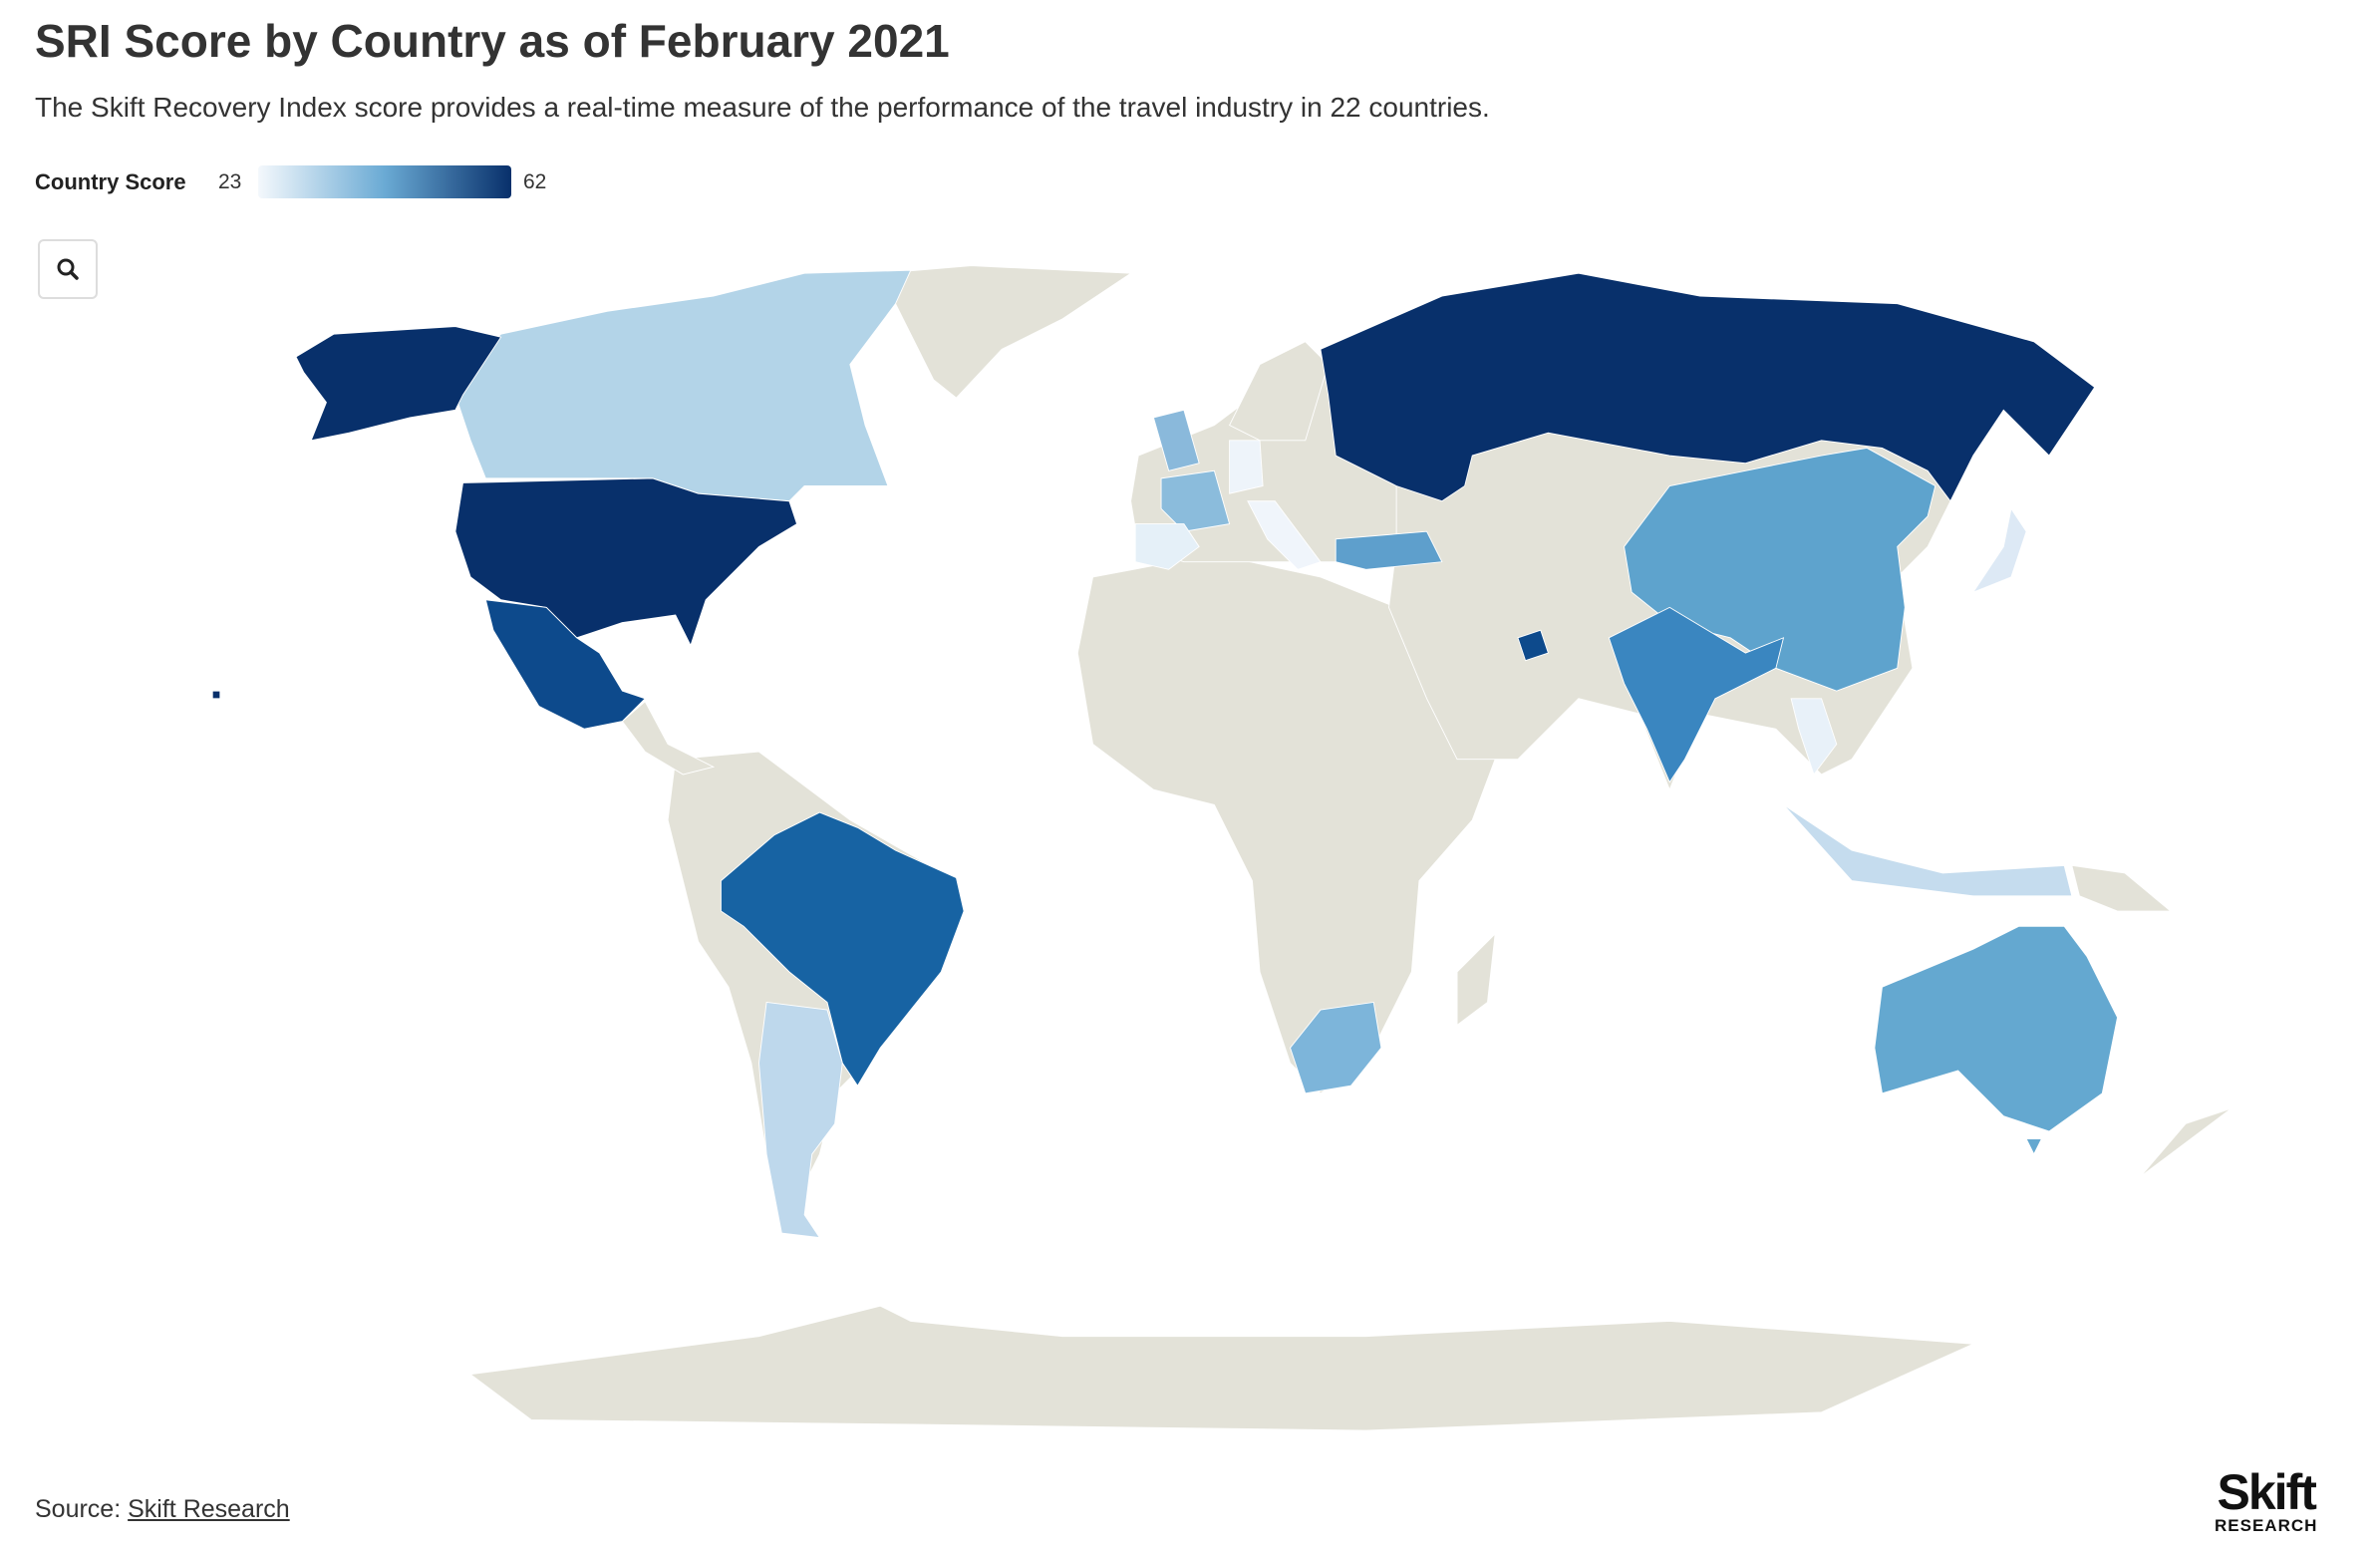 This screenshot has width=2380, height=1555. What do you see at coordinates (1697, 694) in the screenshot?
I see `india` at bounding box center [1697, 694].